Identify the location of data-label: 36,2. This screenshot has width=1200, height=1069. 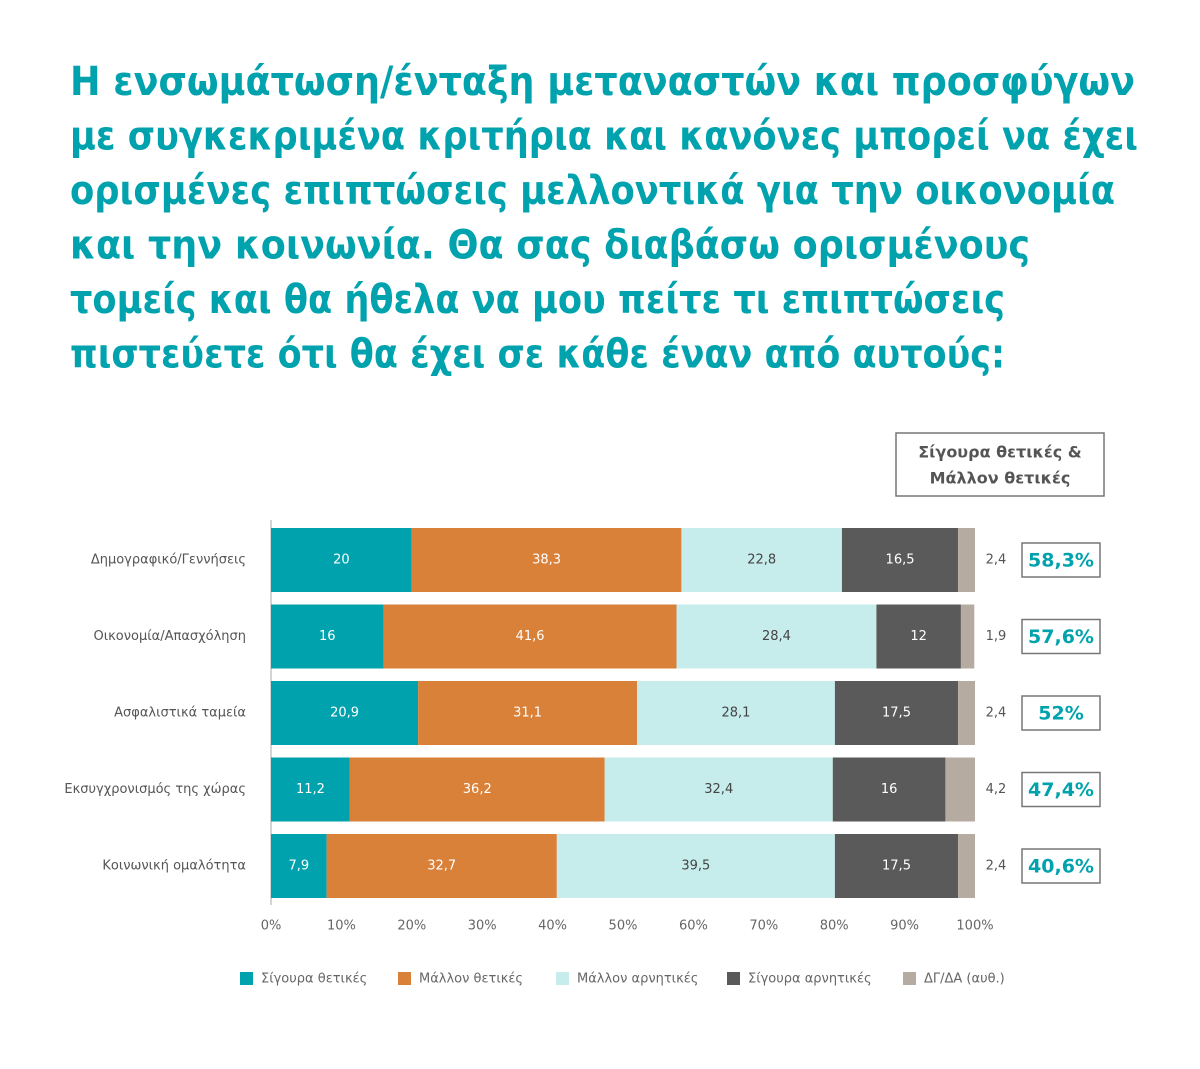
(477, 789).